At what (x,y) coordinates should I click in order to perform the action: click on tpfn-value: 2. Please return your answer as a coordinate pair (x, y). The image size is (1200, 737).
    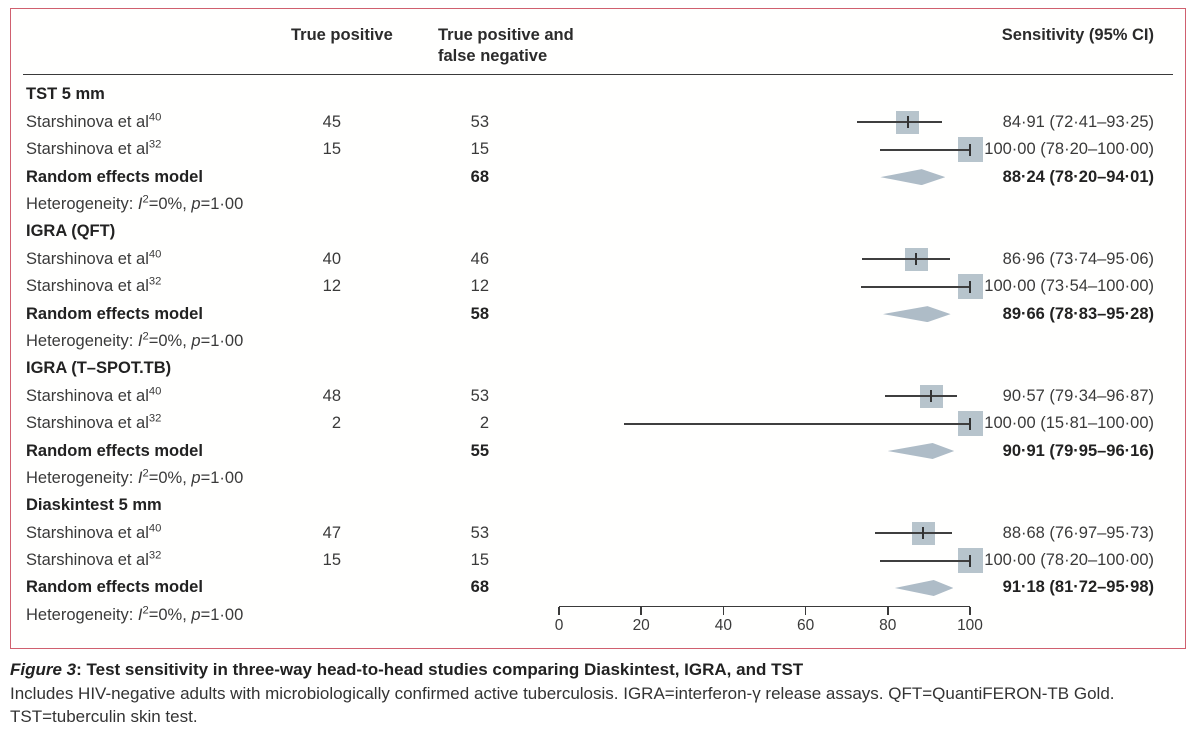
    Looking at the image, I should click on (484, 423).